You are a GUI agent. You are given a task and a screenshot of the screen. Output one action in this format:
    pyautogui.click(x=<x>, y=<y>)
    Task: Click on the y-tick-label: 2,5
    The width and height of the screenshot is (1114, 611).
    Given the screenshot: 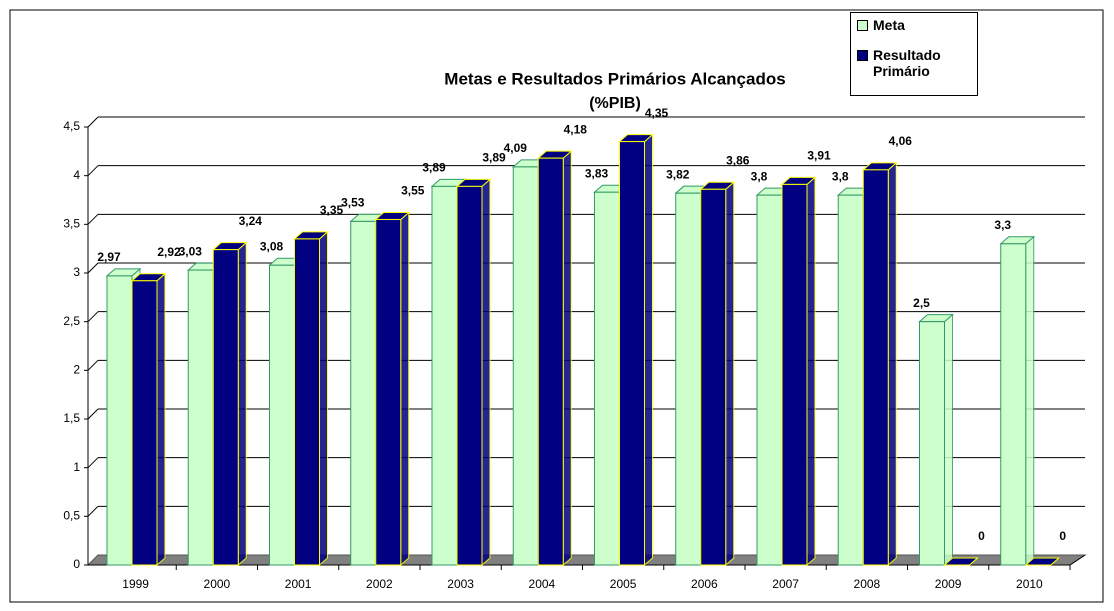 What is the action you would take?
    pyautogui.click(x=71, y=321)
    